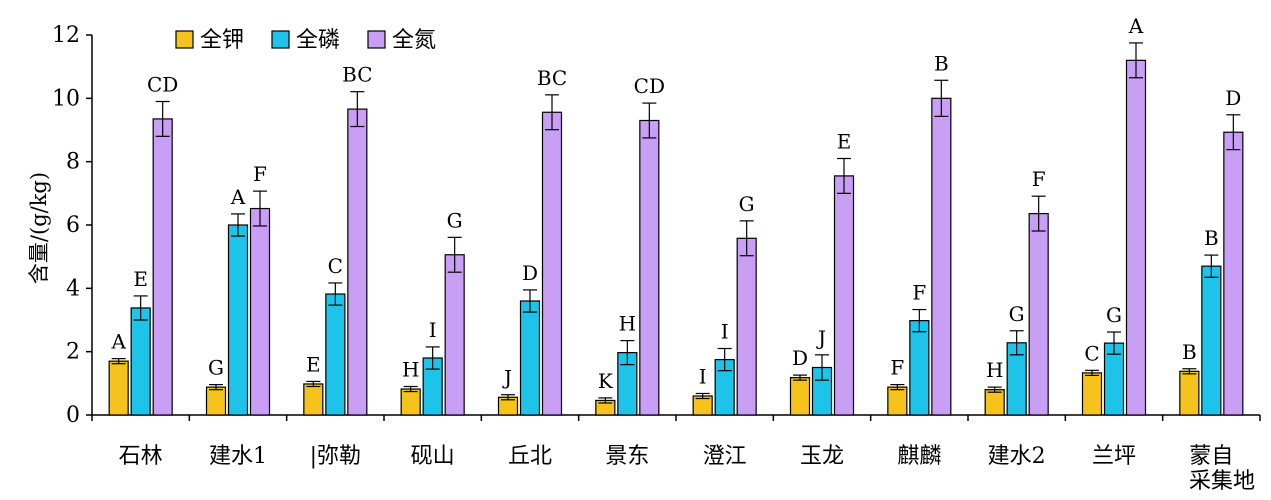 Image resolution: width=1271 pixels, height=500 pixels. What do you see at coordinates (66, 35) in the screenshot?
I see `y-tick-label: 12` at bounding box center [66, 35].